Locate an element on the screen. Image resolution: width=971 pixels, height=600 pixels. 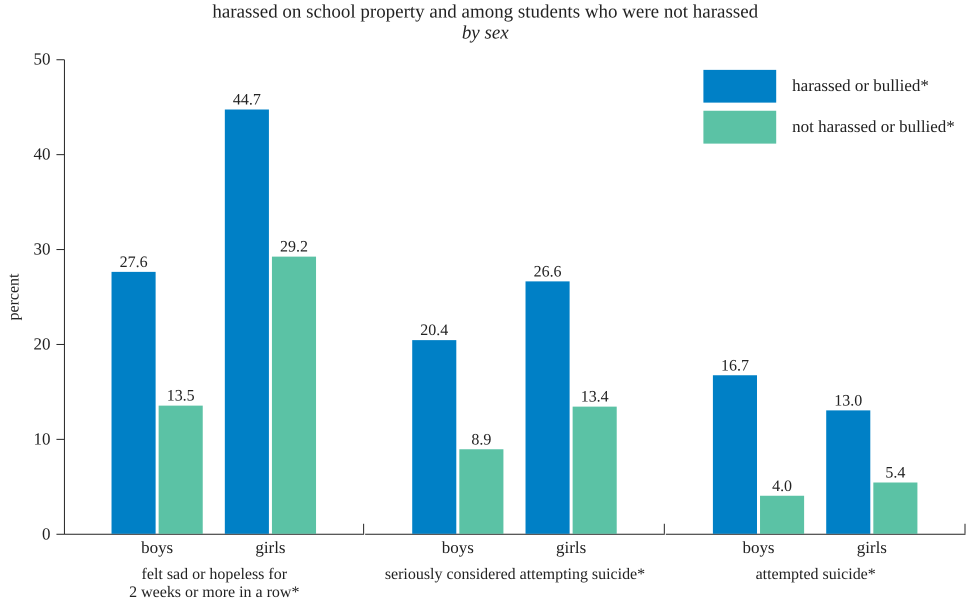
y-axis-title: percent is located at coordinates (13, 296).